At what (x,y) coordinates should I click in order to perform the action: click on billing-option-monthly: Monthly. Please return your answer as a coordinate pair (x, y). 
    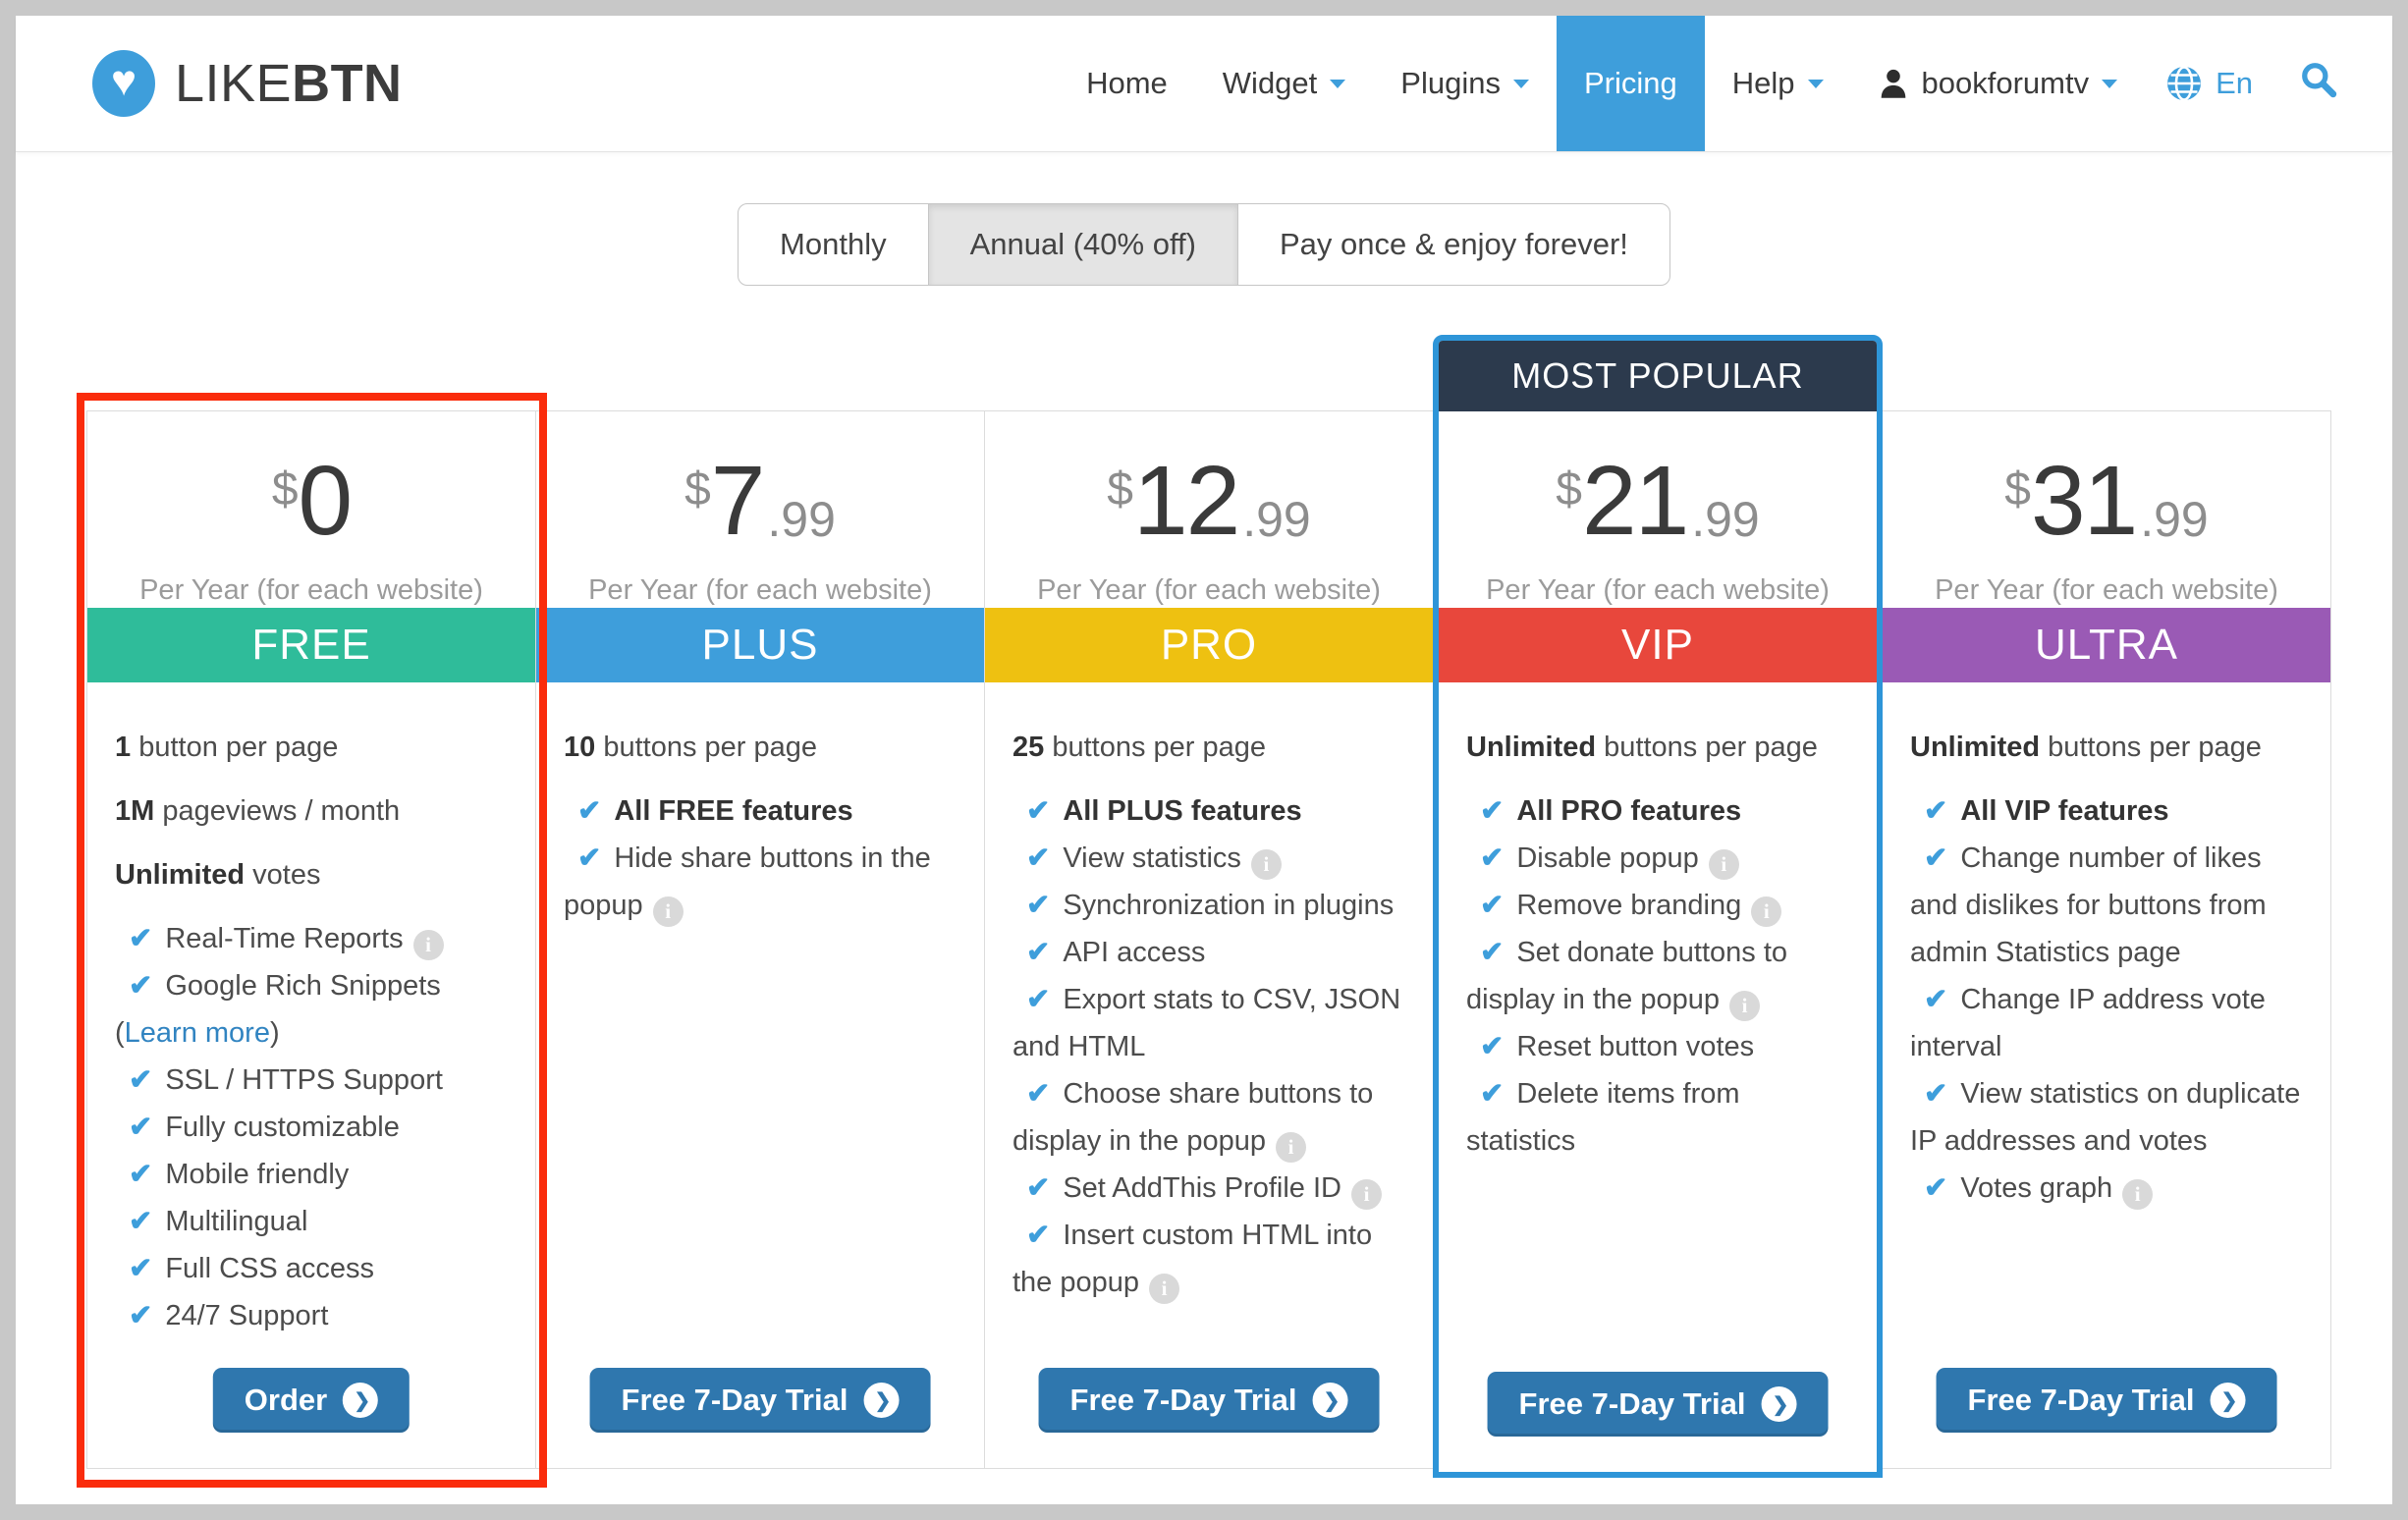
    Looking at the image, I should click on (833, 244).